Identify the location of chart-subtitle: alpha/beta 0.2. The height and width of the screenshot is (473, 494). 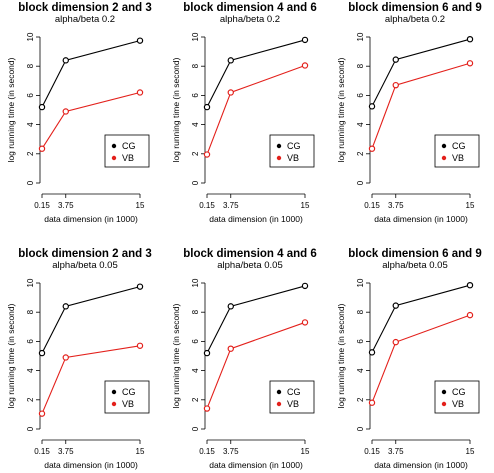
(415, 19).